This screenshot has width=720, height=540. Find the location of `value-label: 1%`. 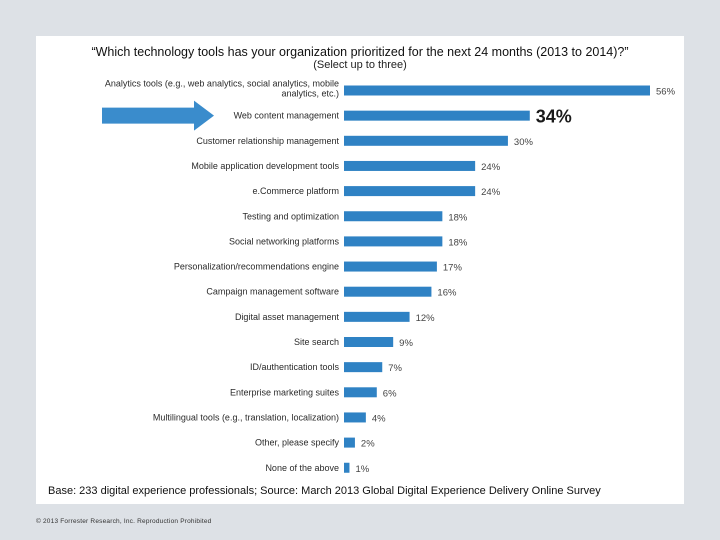

value-label: 1% is located at coordinates (362, 469).